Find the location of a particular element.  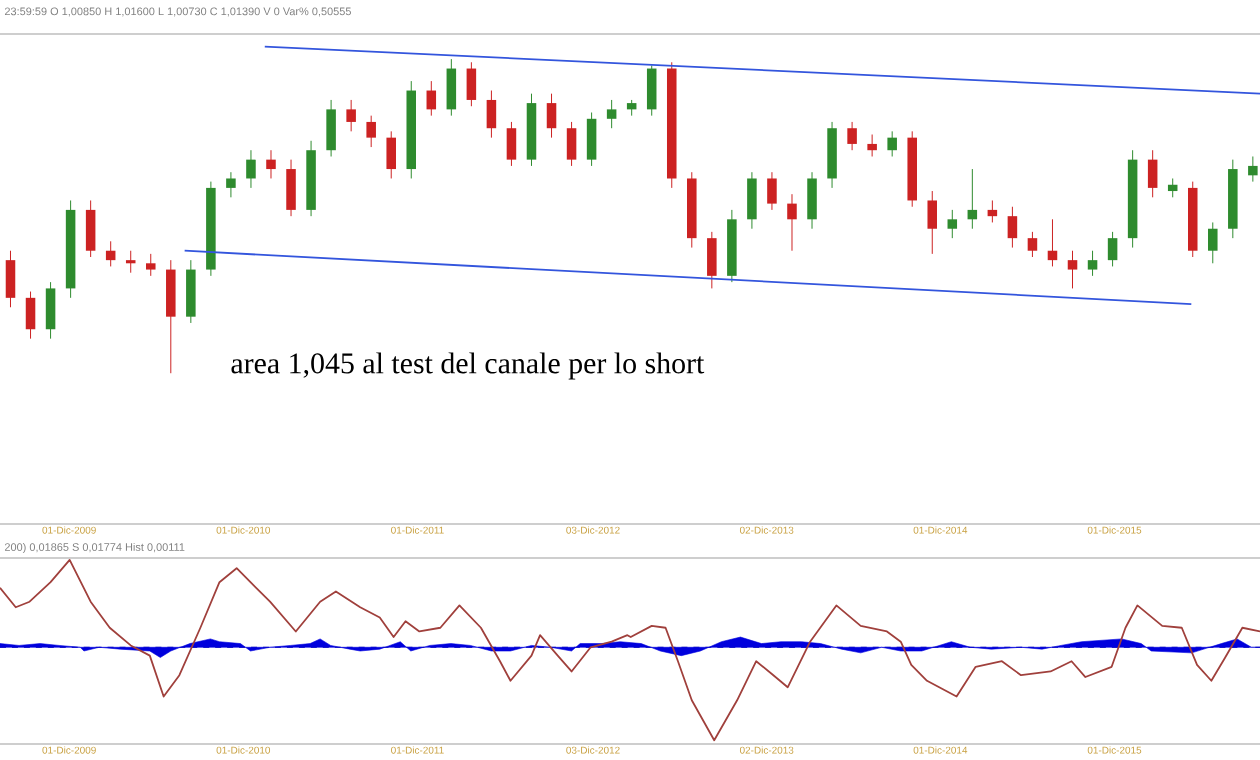

annotation: area 1,045 al test del canale per lo short is located at coordinates (468, 366).